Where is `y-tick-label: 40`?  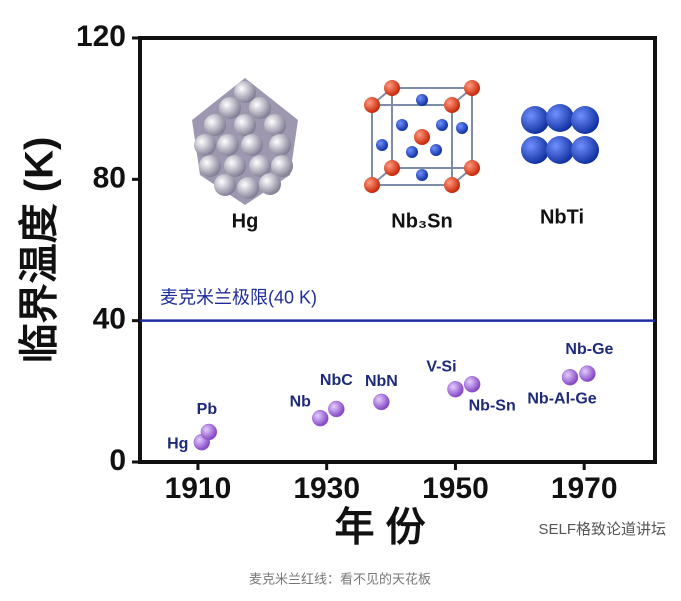 y-tick-label: 40 is located at coordinates (109, 319).